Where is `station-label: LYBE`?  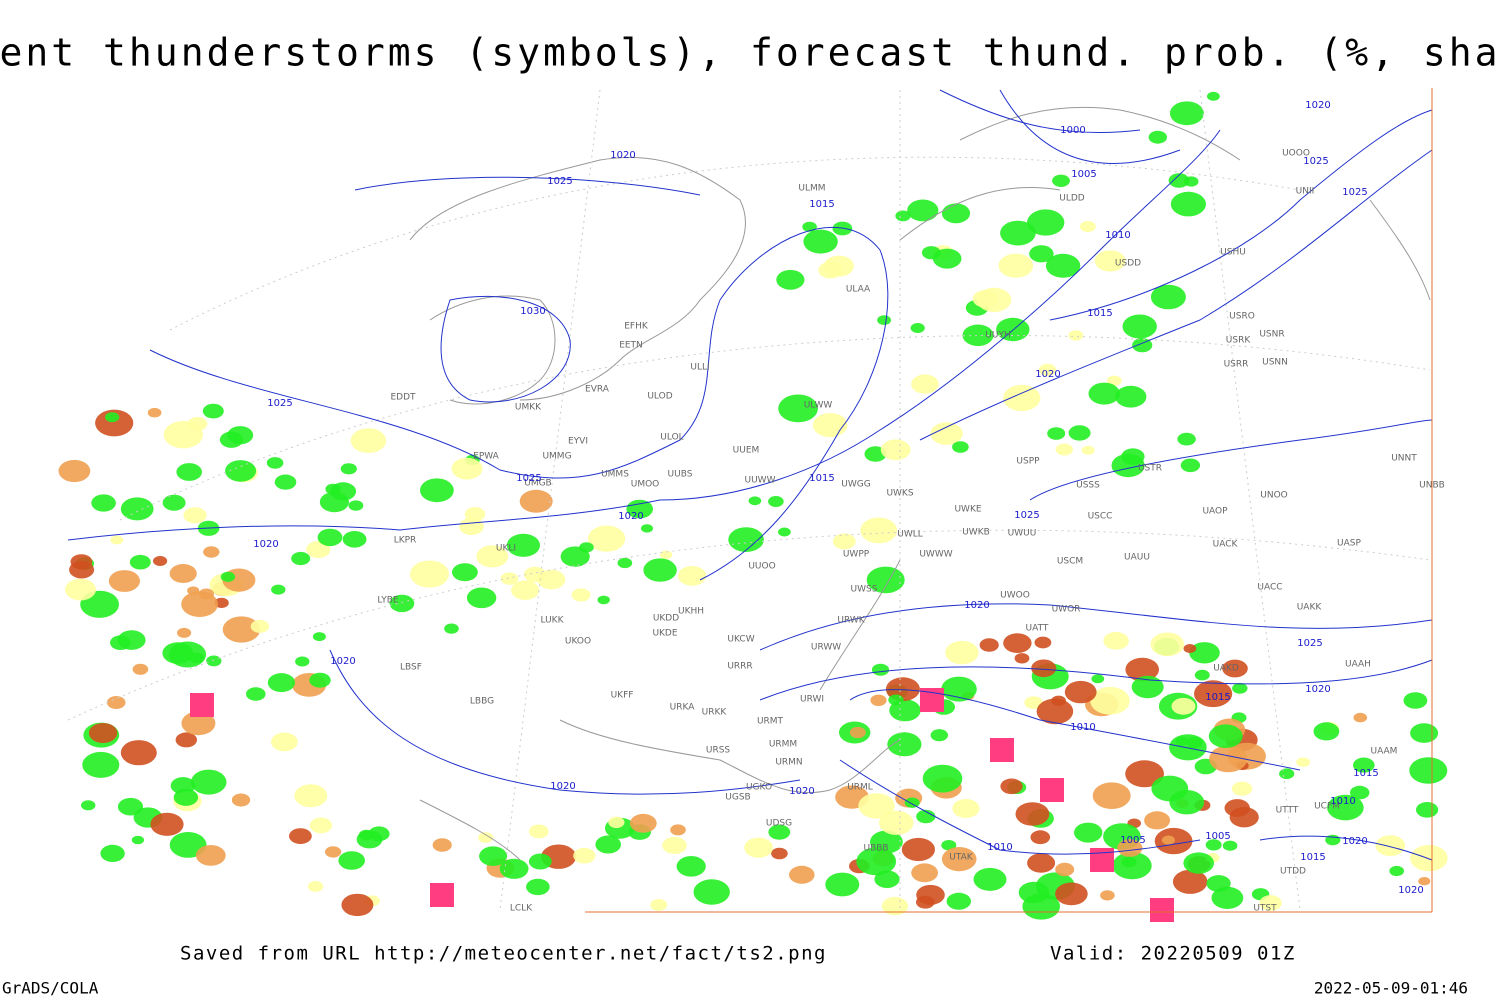
station-label: LYBE is located at coordinates (387, 601).